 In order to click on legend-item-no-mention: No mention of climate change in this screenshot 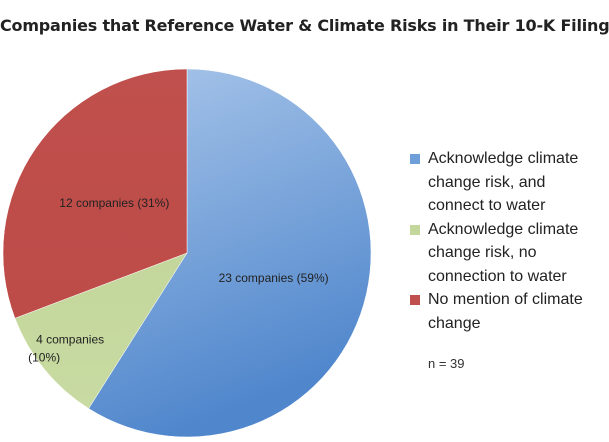, I will do `click(509, 311)`.